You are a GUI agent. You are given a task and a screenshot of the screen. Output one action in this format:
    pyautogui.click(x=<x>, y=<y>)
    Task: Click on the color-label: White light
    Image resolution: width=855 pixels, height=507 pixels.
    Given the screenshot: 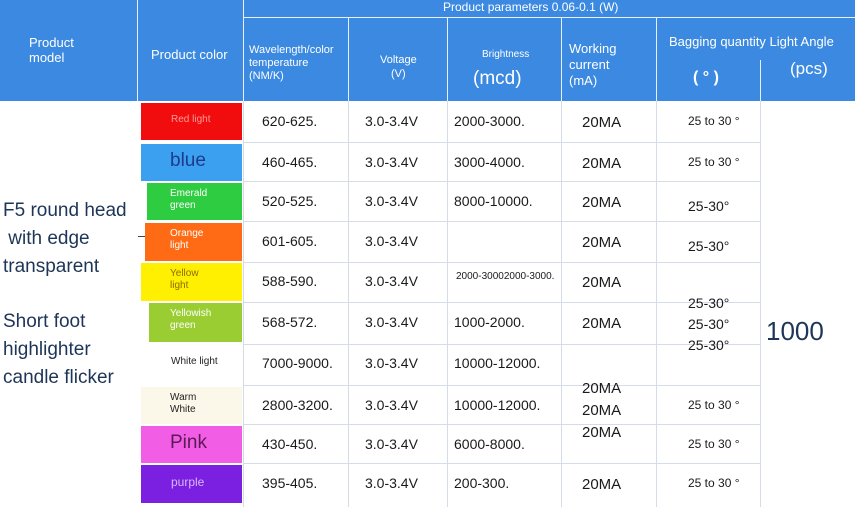 What is the action you would take?
    pyautogui.click(x=194, y=361)
    